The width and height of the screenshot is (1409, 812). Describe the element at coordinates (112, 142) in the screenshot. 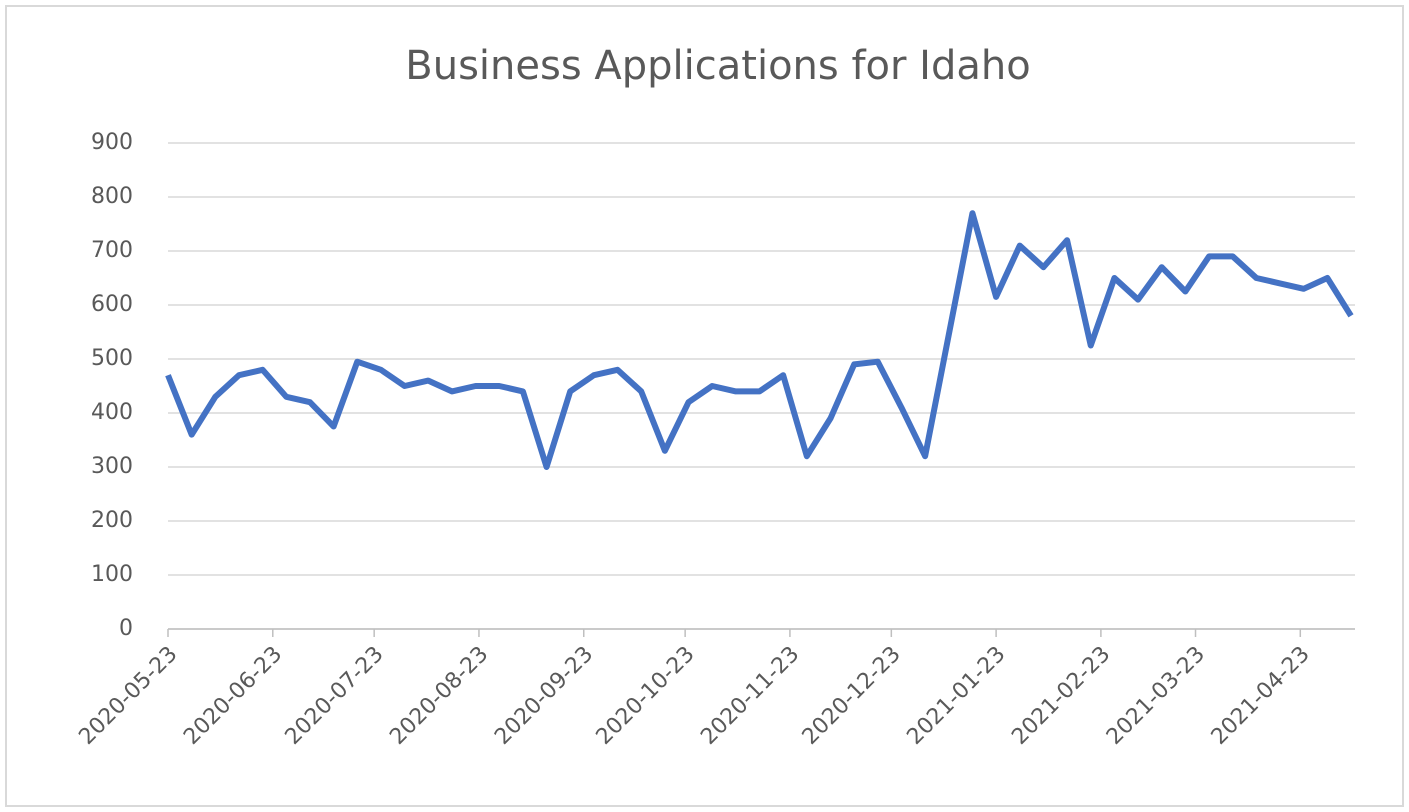

I see `y-tick-label: 900` at that location.